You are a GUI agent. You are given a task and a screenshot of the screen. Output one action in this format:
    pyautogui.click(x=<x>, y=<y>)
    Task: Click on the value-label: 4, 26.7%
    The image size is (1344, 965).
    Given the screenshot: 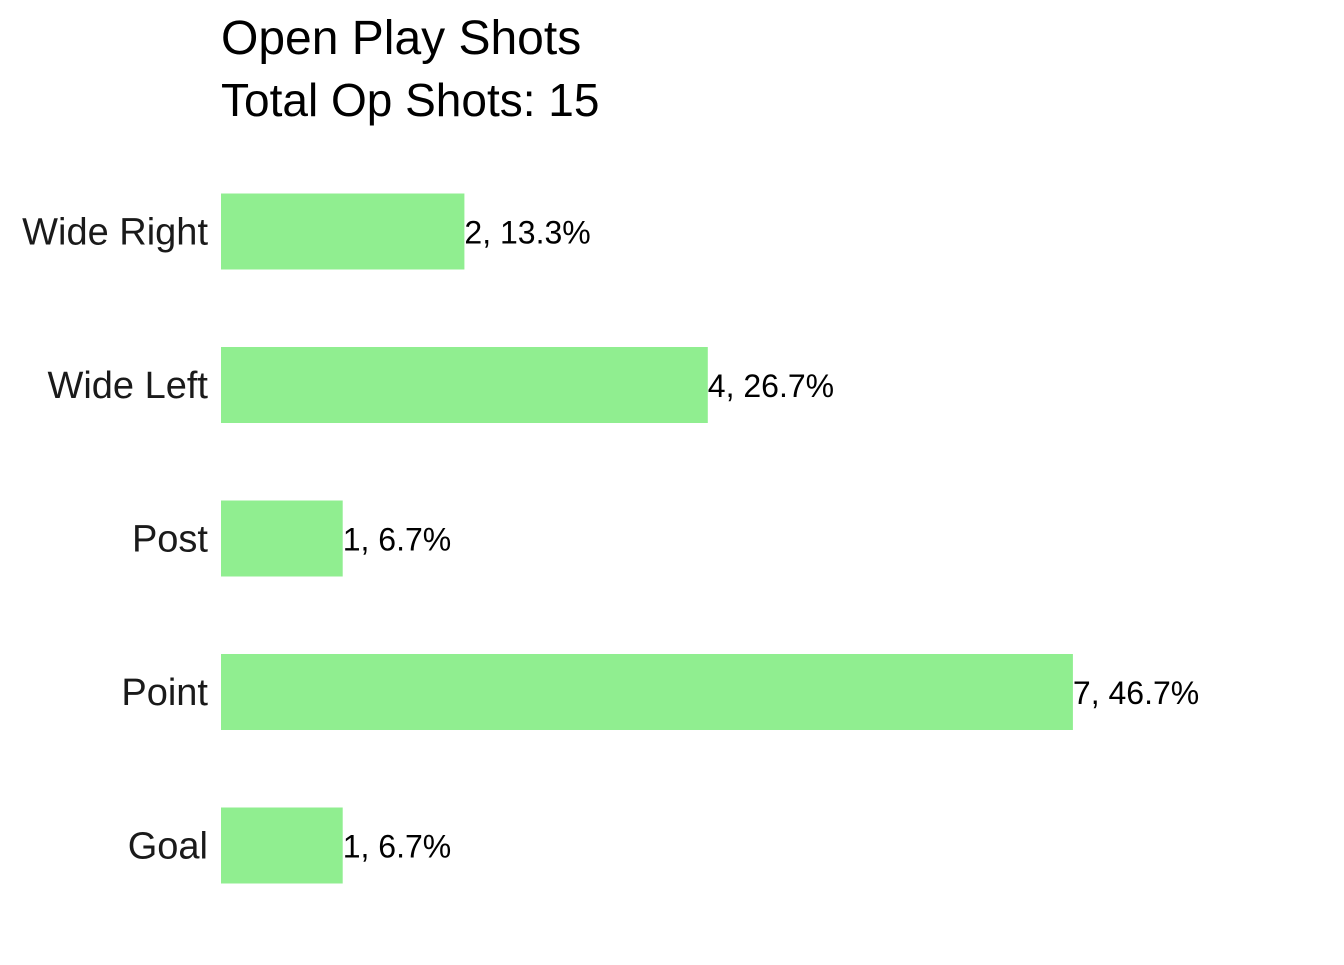 What is the action you would take?
    pyautogui.click(x=771, y=386)
    